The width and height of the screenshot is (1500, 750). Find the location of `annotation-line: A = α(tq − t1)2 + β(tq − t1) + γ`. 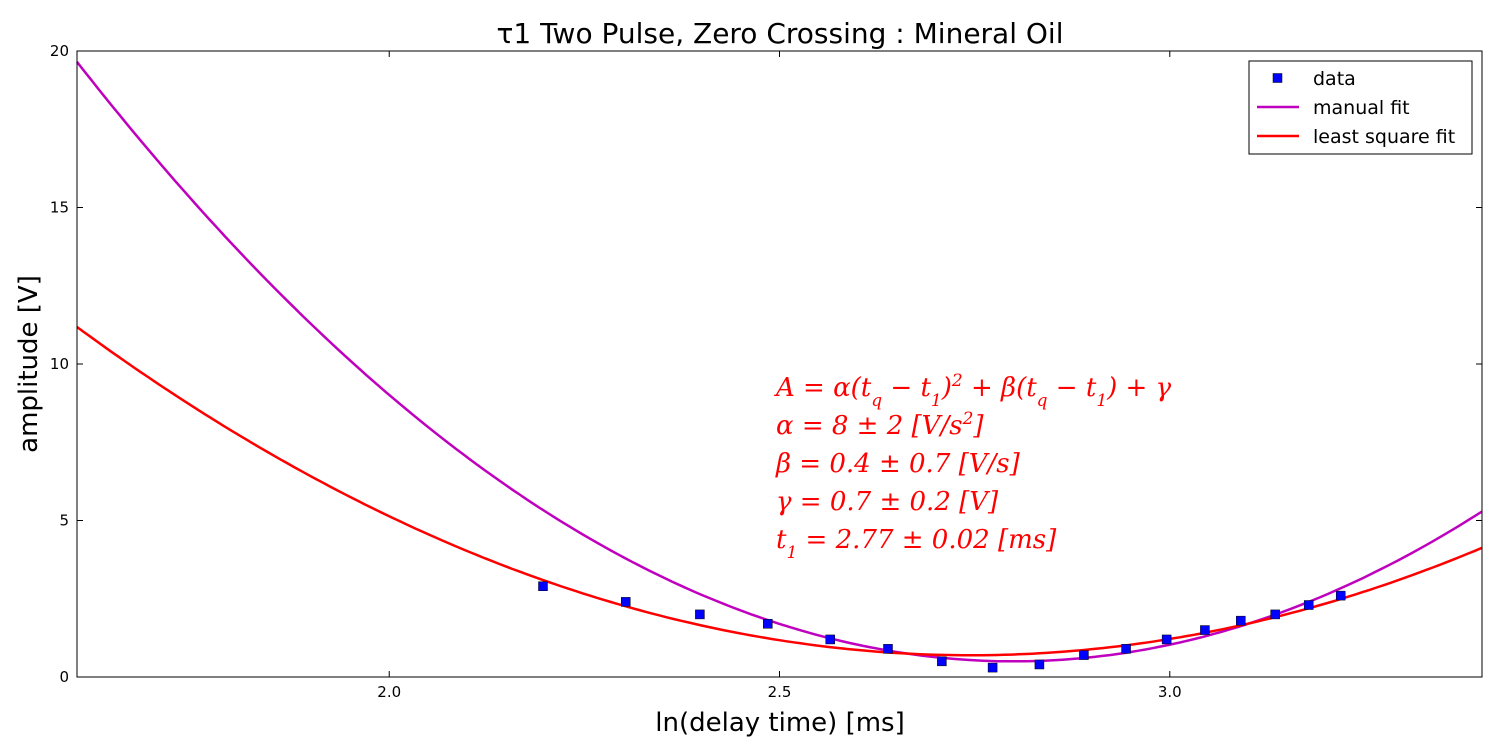

annotation-line: A = α(tq − t1)2 + β(tq − t1) + γ is located at coordinates (973, 391).